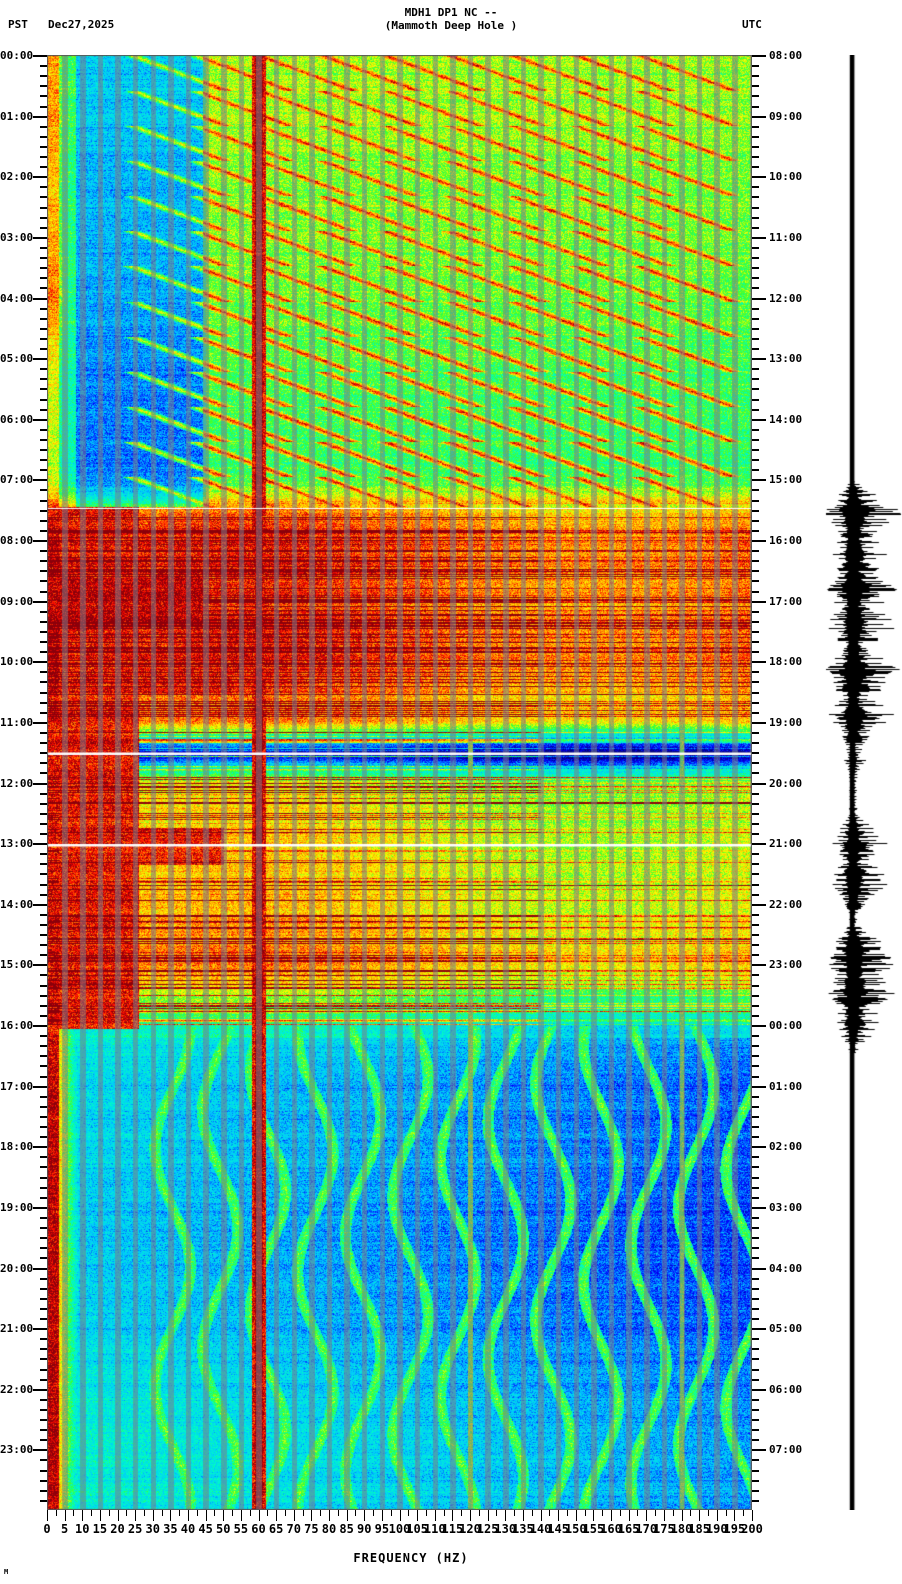 The image size is (902, 1584). Describe the element at coordinates (505, 1529) in the screenshot. I see `frequency-tick-label: 130` at that location.